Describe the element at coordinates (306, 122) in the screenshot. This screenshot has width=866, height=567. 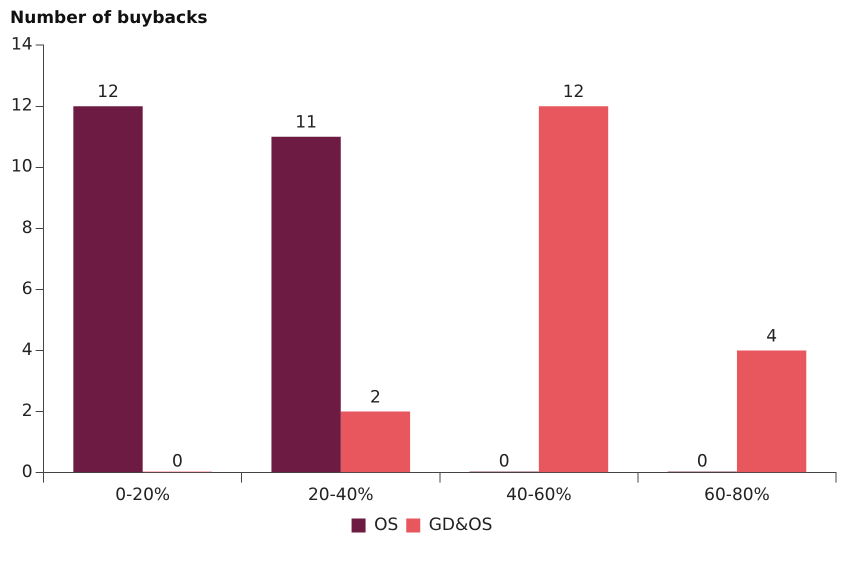
I see `data-label: 11` at that location.